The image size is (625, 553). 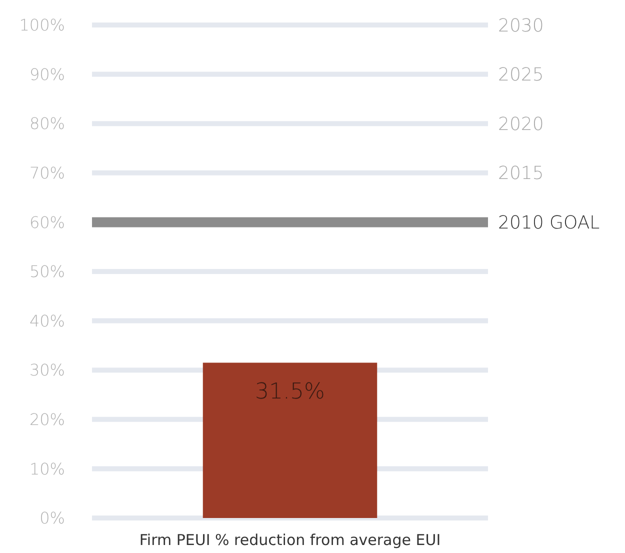 What do you see at coordinates (42, 25) in the screenshot?
I see `y-tick-label: 100%` at bounding box center [42, 25].